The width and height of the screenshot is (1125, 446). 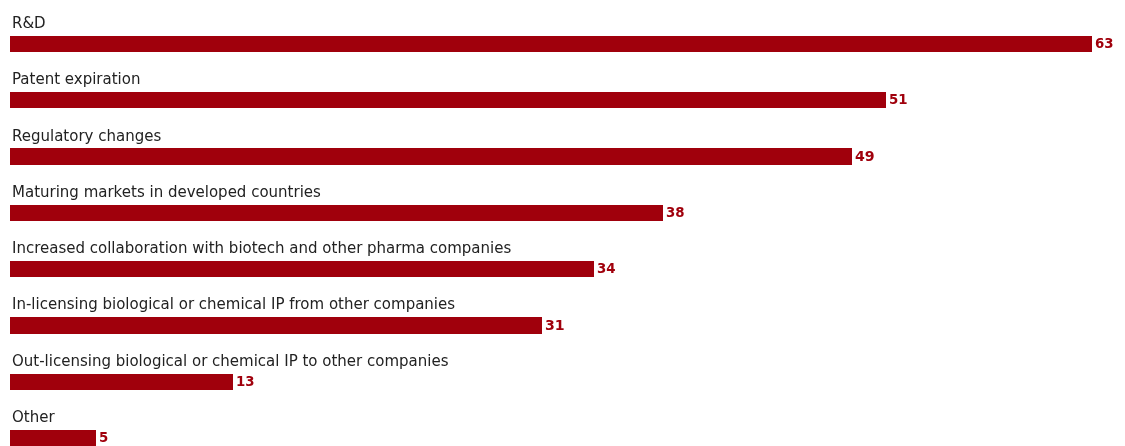 I want to click on data-label: 38, so click(x=675, y=213).